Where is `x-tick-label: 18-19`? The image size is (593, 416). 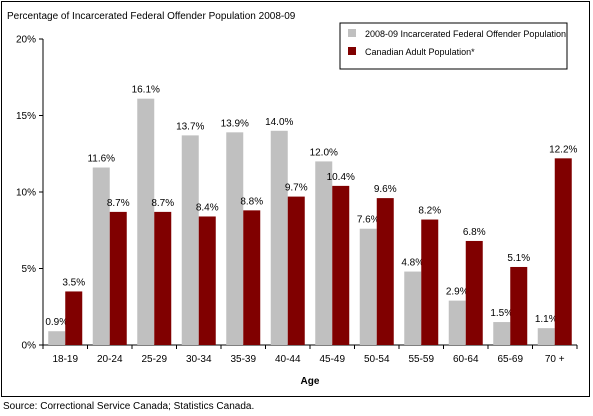 x-tick-label: 18-19 is located at coordinates (65, 359).